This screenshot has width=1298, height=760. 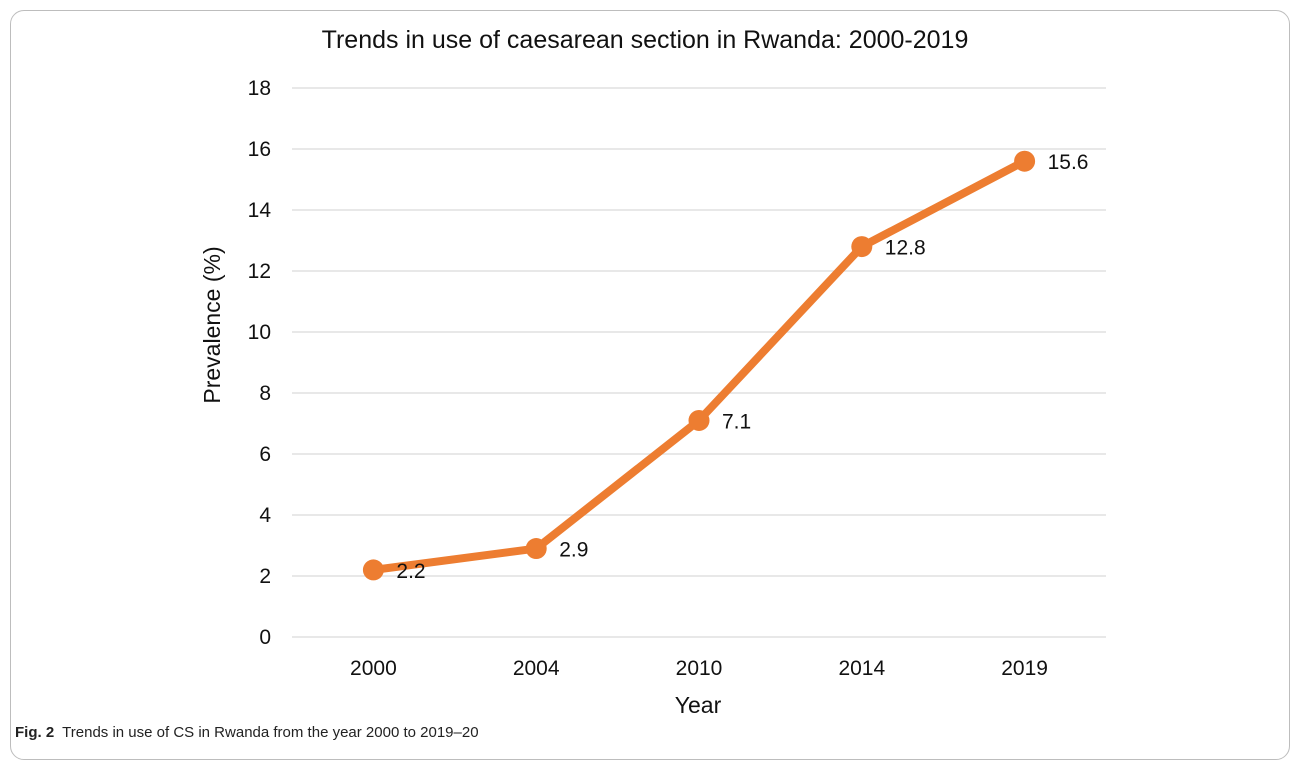 I want to click on data-label: 2.2, so click(x=410, y=571).